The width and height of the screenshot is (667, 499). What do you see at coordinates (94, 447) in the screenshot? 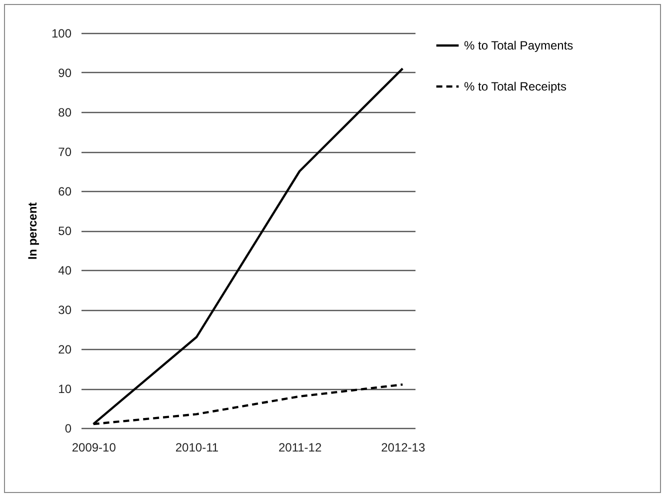
I see `x-tick-label: 2009-10` at bounding box center [94, 447].